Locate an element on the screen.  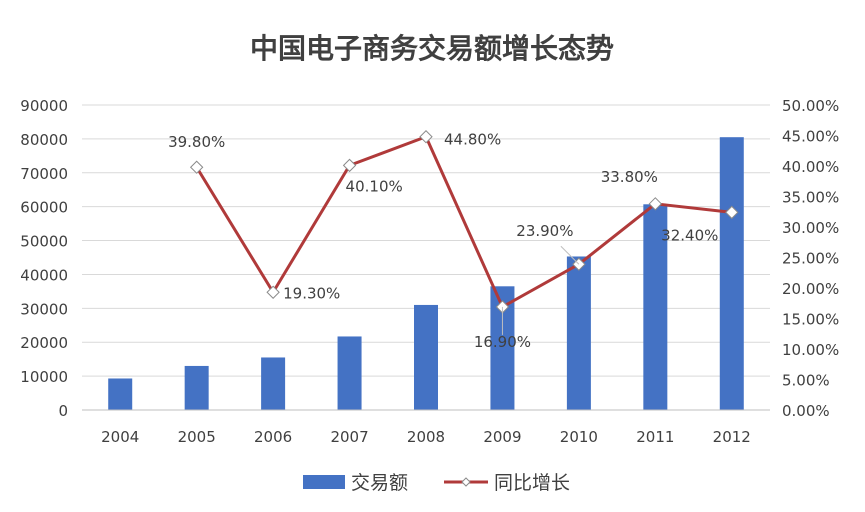
right-tick-label: 25.00% is located at coordinates (810, 259).